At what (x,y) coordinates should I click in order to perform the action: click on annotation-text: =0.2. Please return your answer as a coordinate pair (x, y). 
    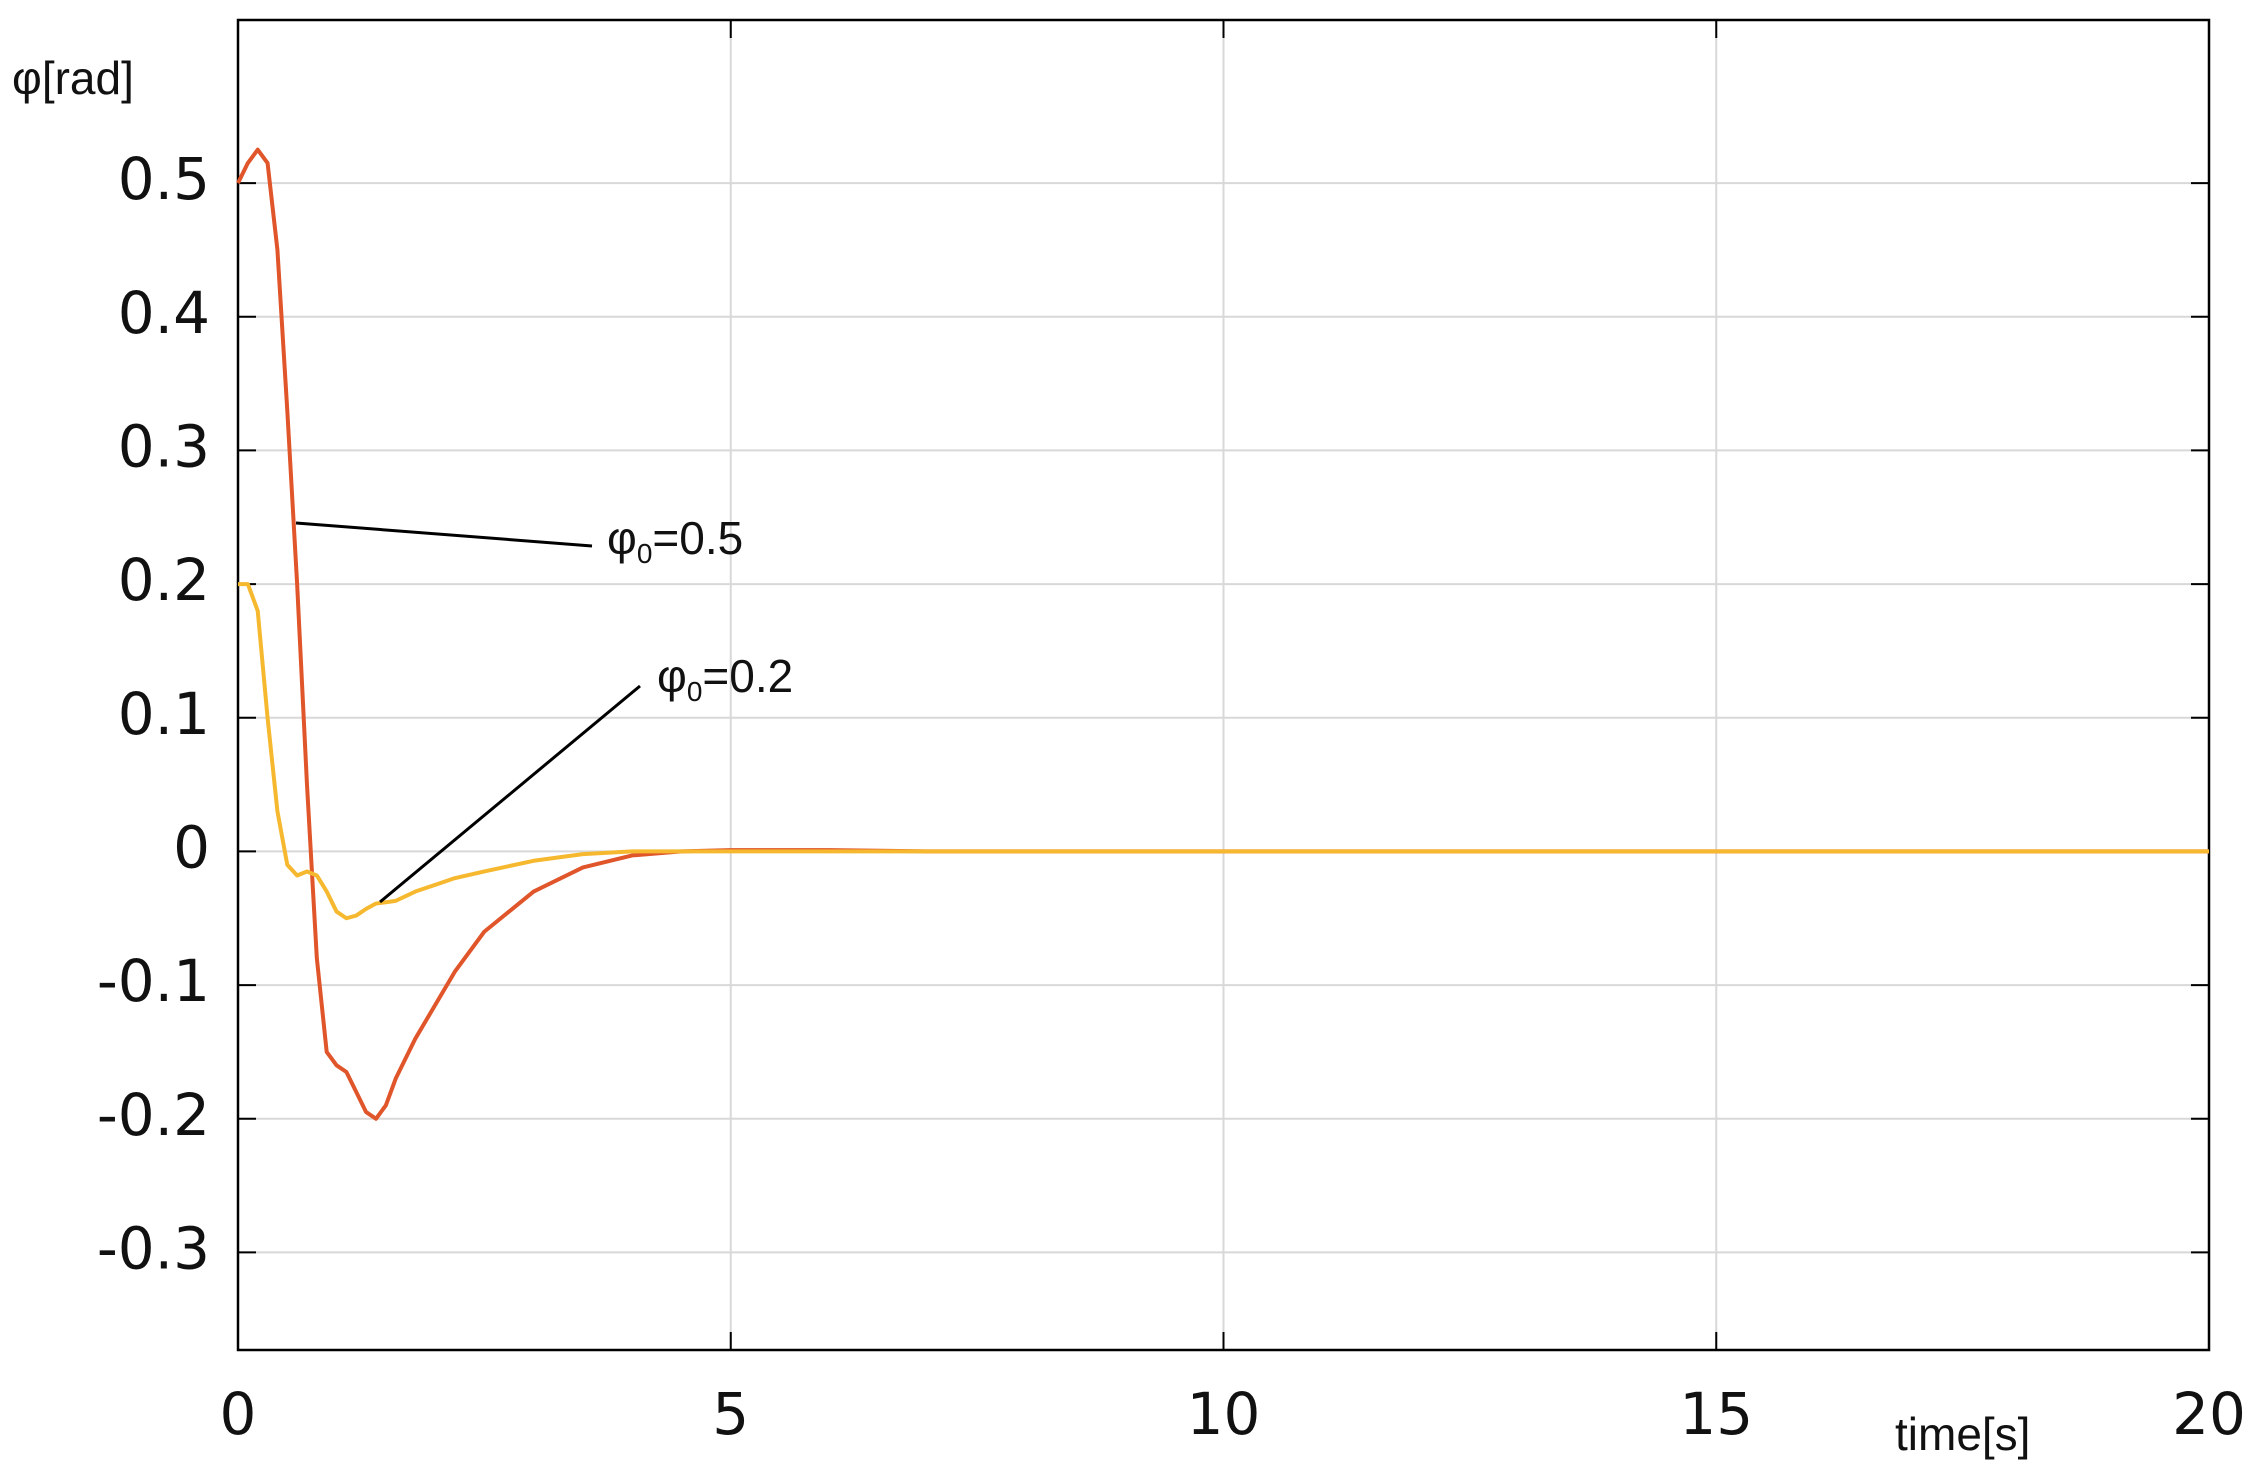
    Looking at the image, I should click on (747, 676).